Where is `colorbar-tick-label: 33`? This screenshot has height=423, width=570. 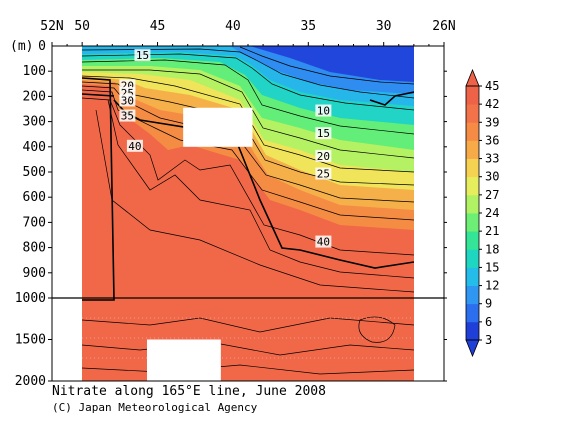 colorbar-tick-label: 33 is located at coordinates (492, 159).